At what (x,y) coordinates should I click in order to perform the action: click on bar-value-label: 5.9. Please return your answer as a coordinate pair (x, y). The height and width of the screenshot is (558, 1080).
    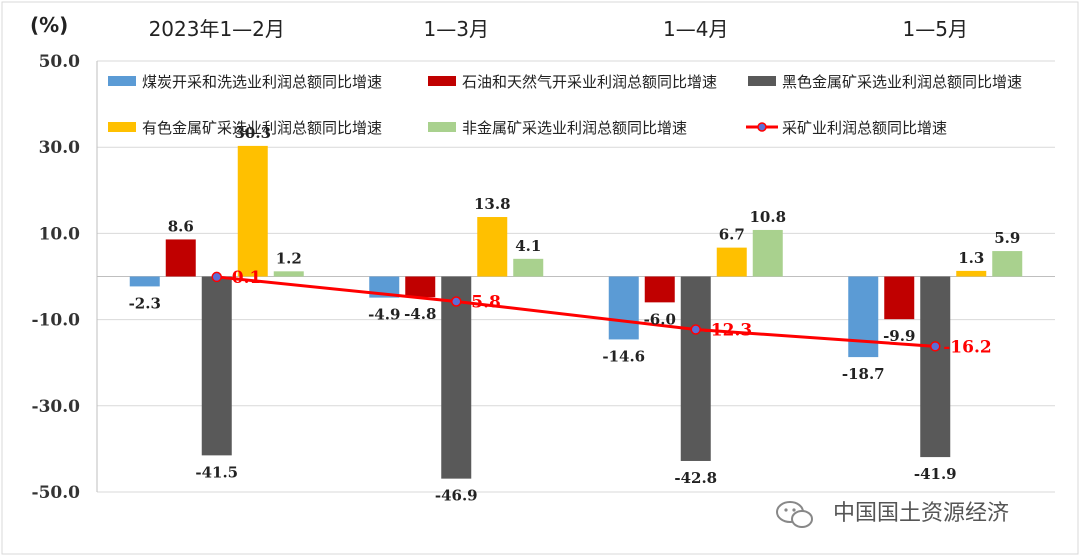
    Looking at the image, I should click on (1007, 238).